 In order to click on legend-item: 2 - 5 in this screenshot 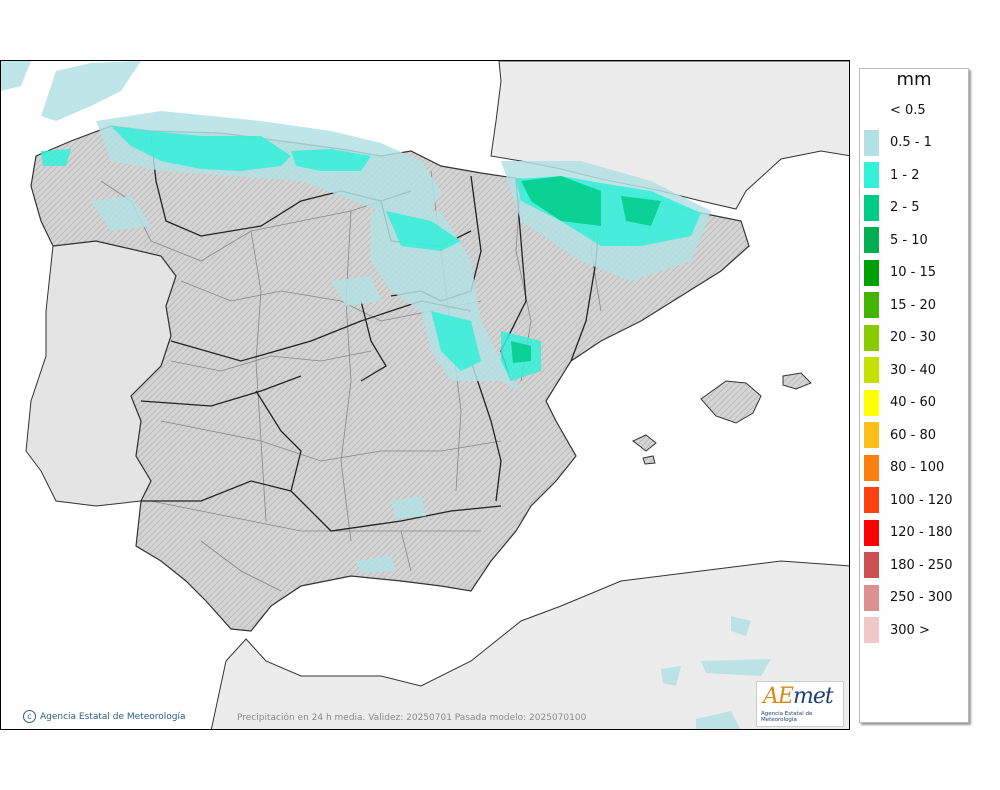, I will do `click(892, 207)`.